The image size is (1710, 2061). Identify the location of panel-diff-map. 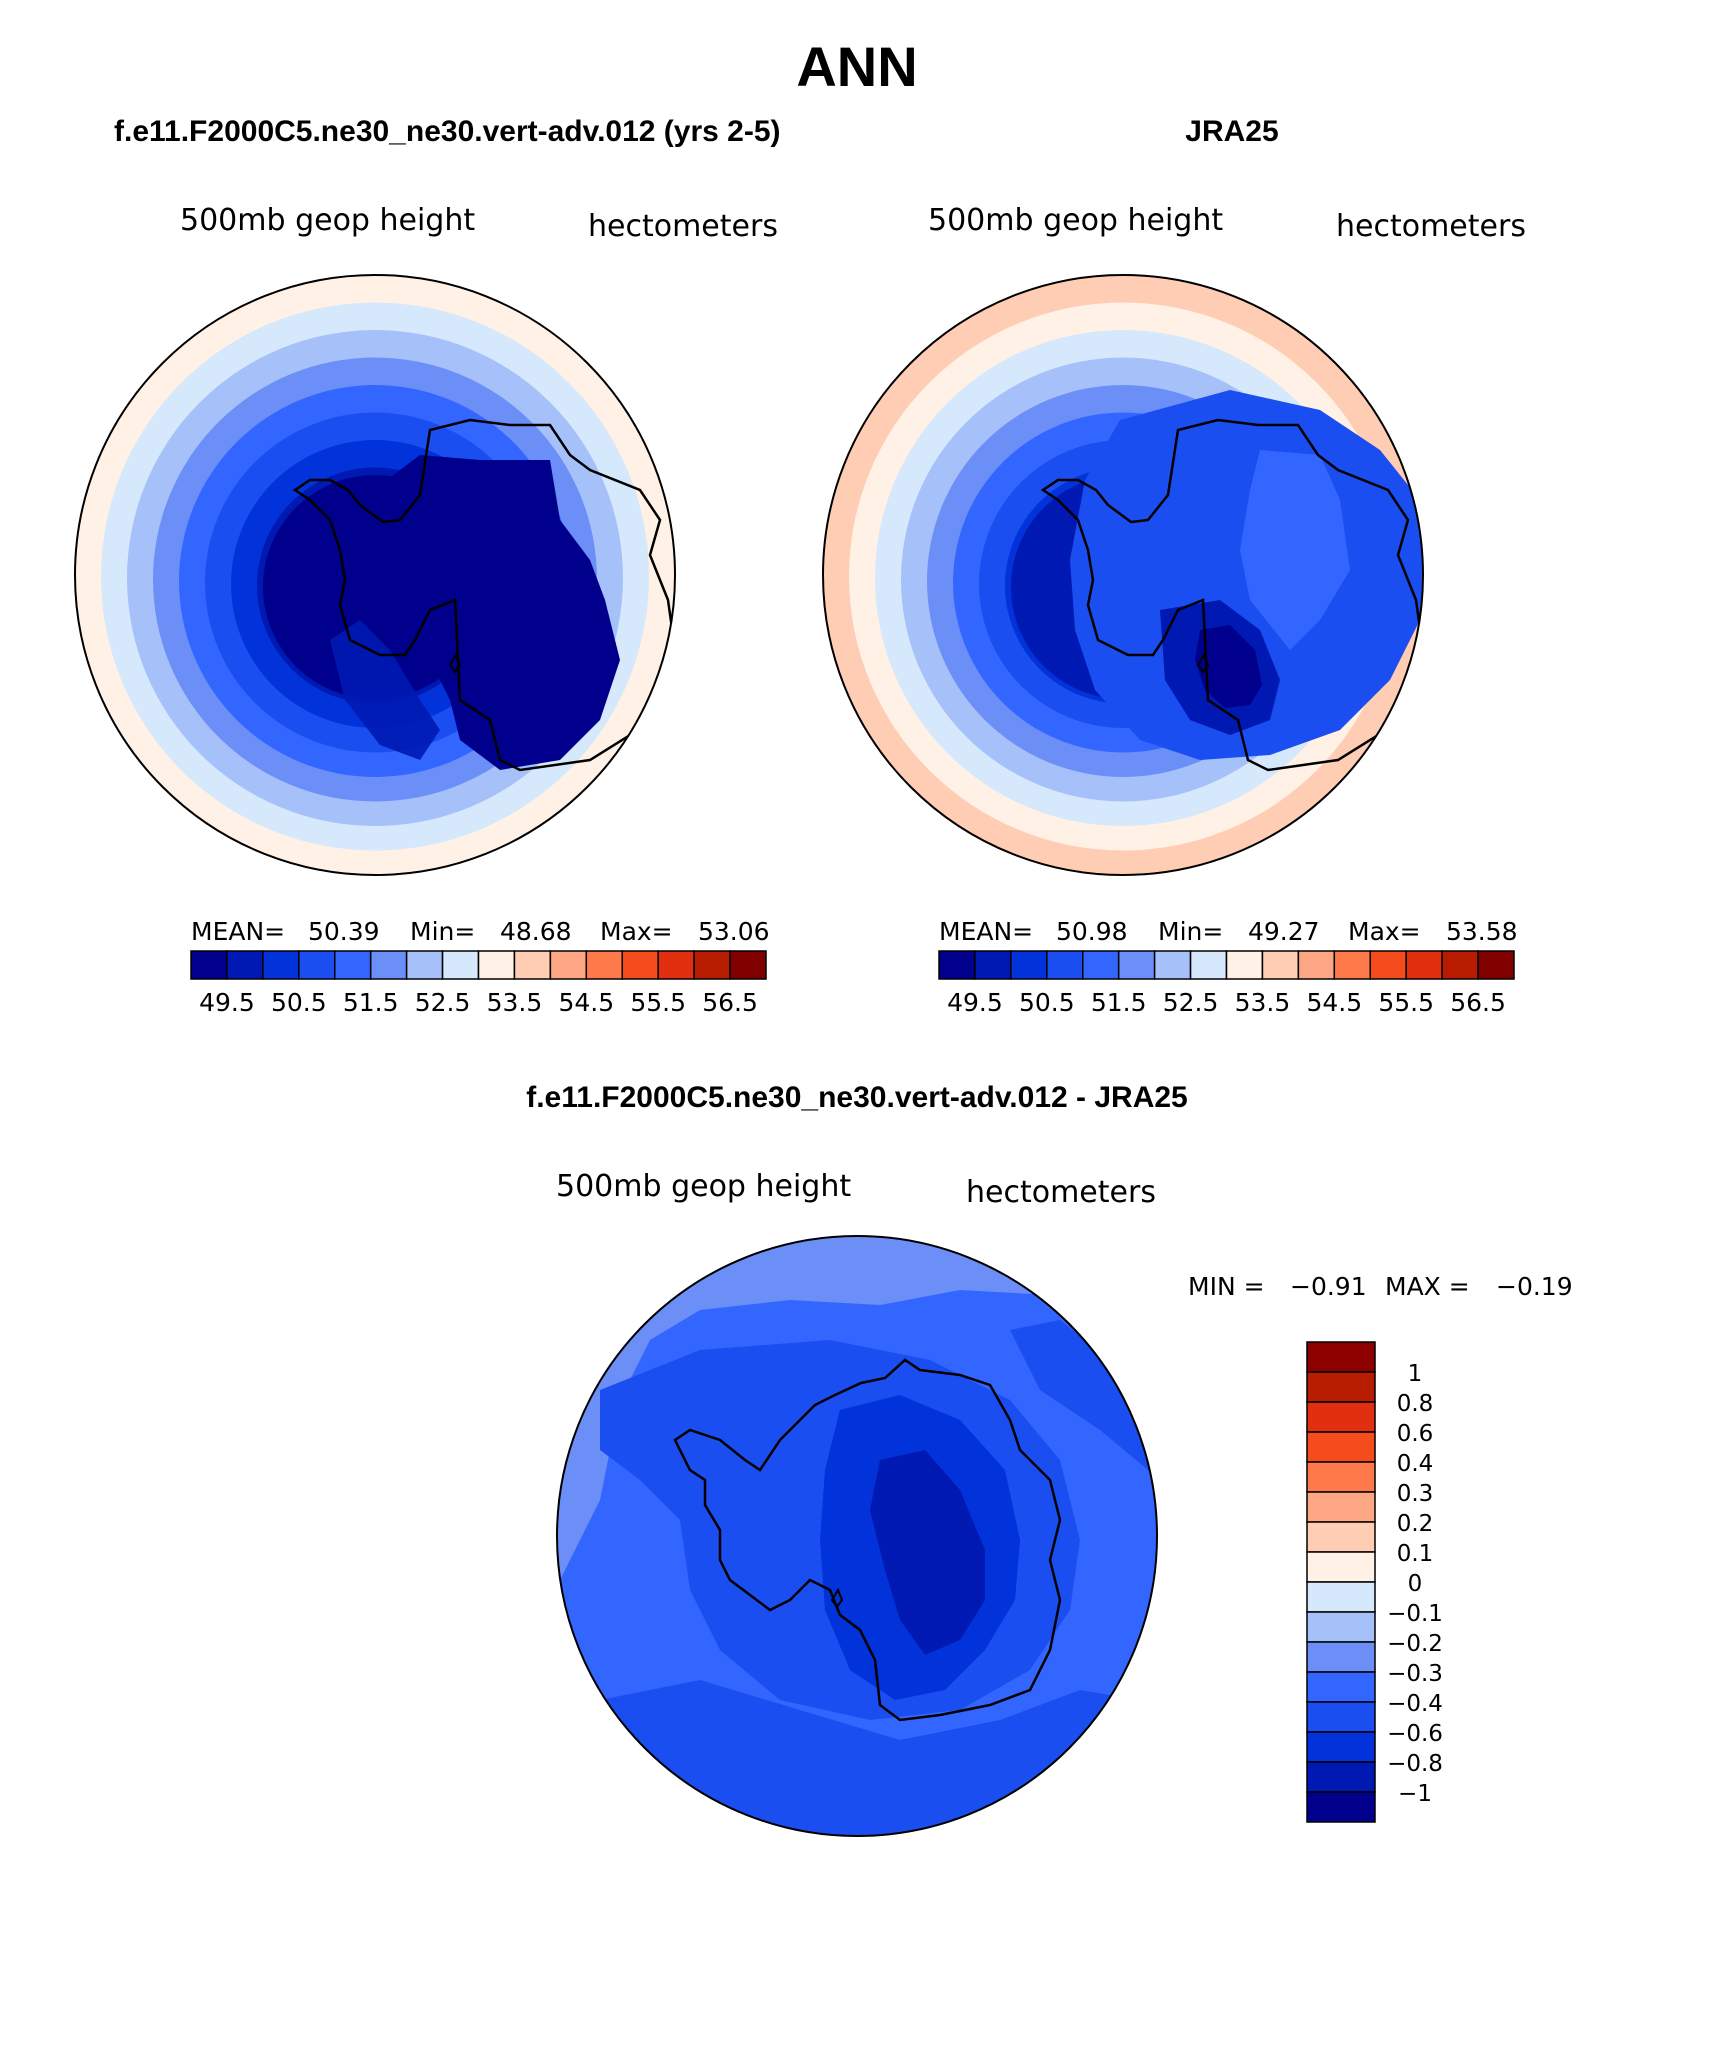
(857, 1536).